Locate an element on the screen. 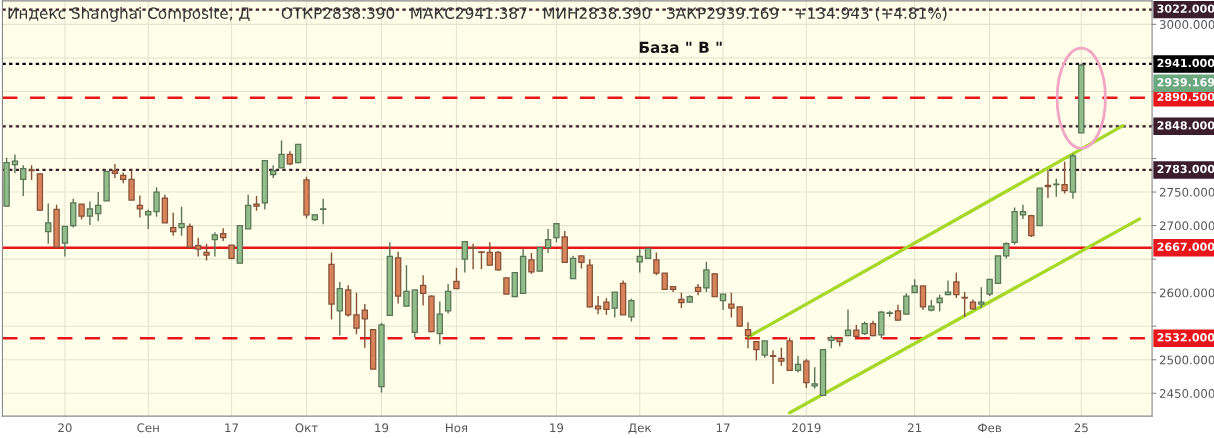 The height and width of the screenshot is (438, 1214). y-tick-label: 2700.000 is located at coordinates (1186, 226).